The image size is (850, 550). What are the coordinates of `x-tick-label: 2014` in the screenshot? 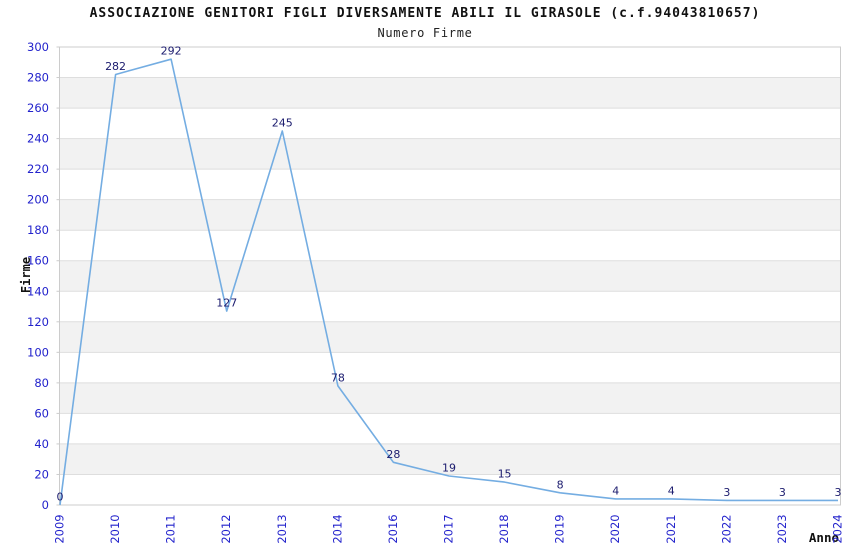 It's located at (337, 528).